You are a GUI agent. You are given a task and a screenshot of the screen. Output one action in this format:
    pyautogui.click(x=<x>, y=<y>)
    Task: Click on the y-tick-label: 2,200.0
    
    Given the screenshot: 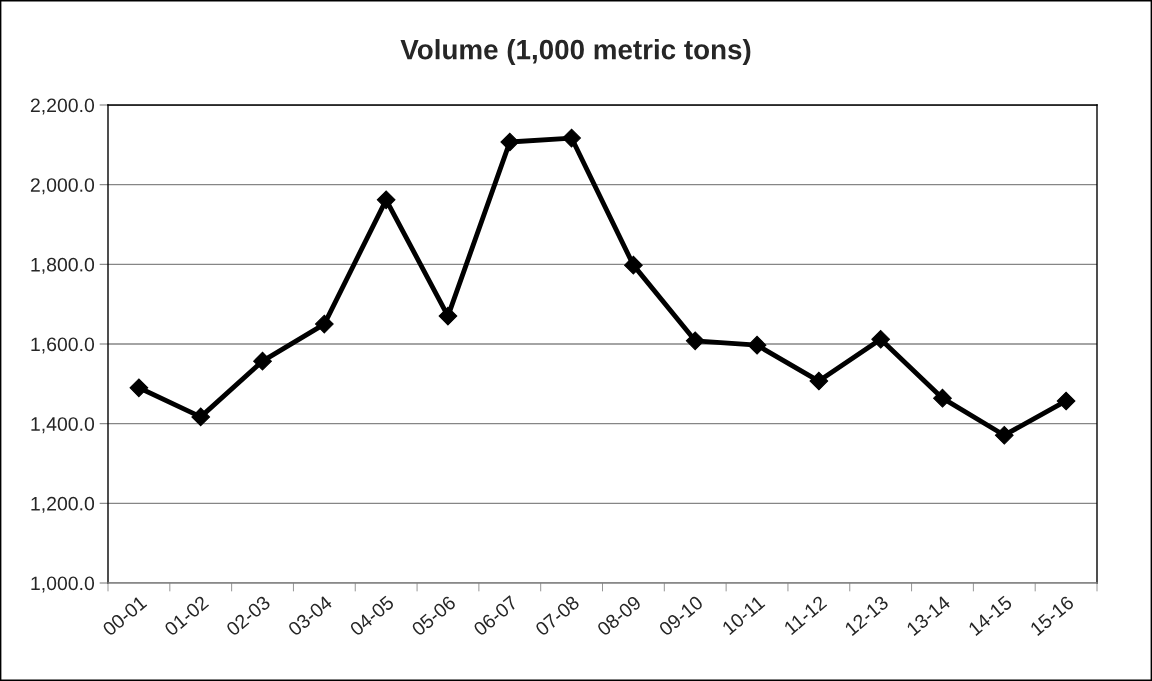 What is the action you would take?
    pyautogui.click(x=62, y=106)
    